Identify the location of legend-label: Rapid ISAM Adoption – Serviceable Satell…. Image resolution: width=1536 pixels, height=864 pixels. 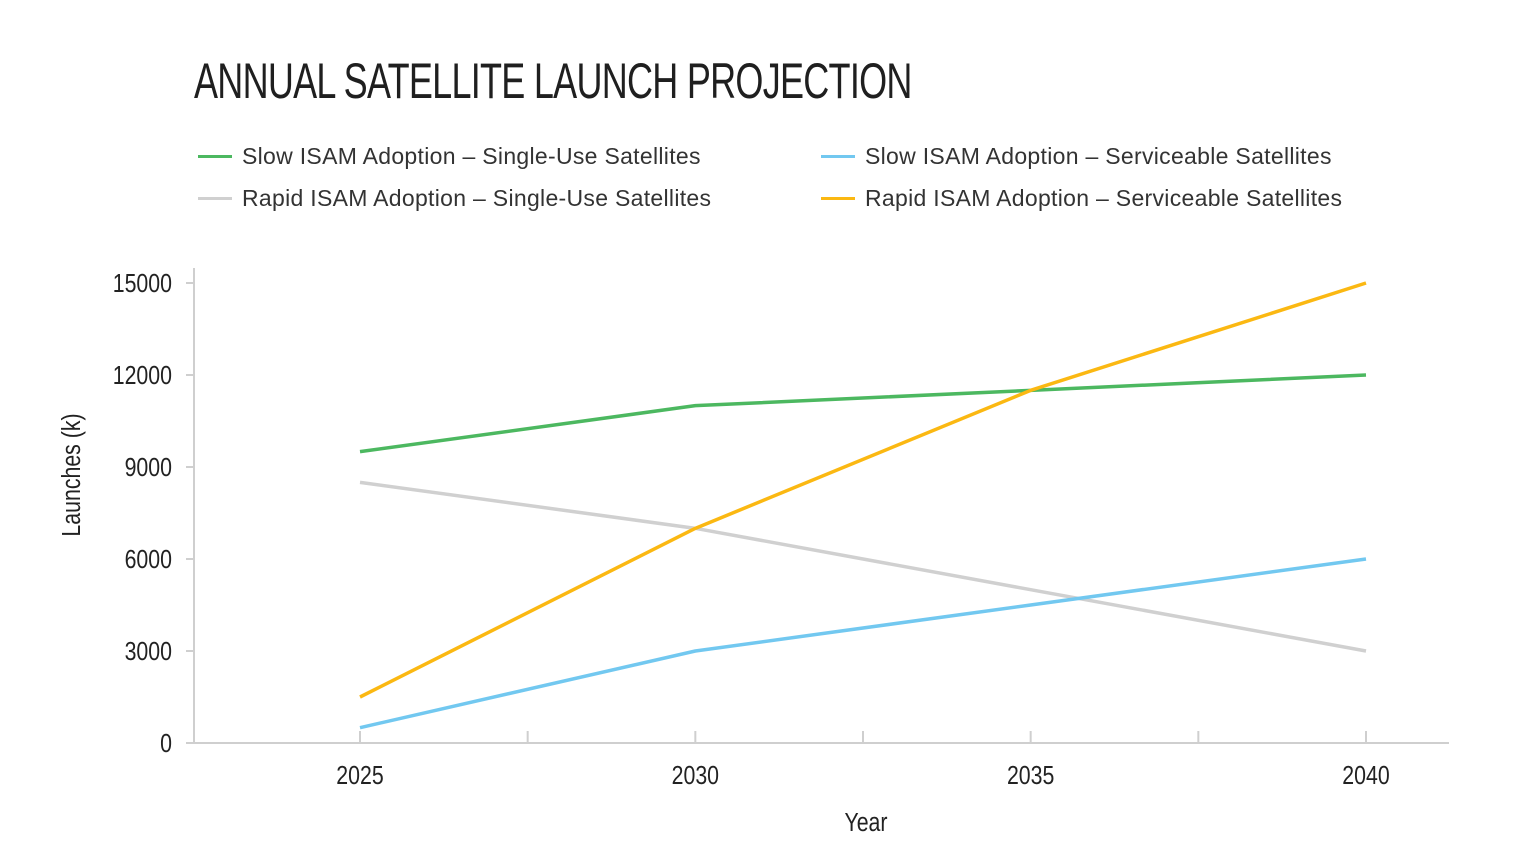
(1104, 198).